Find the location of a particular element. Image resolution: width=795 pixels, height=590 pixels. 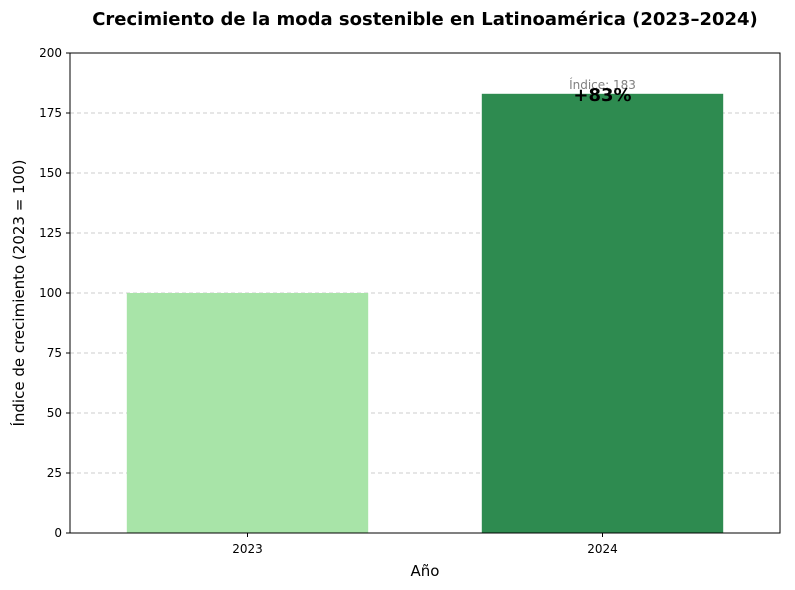

y-tick-label: 200 is located at coordinates (50, 53).